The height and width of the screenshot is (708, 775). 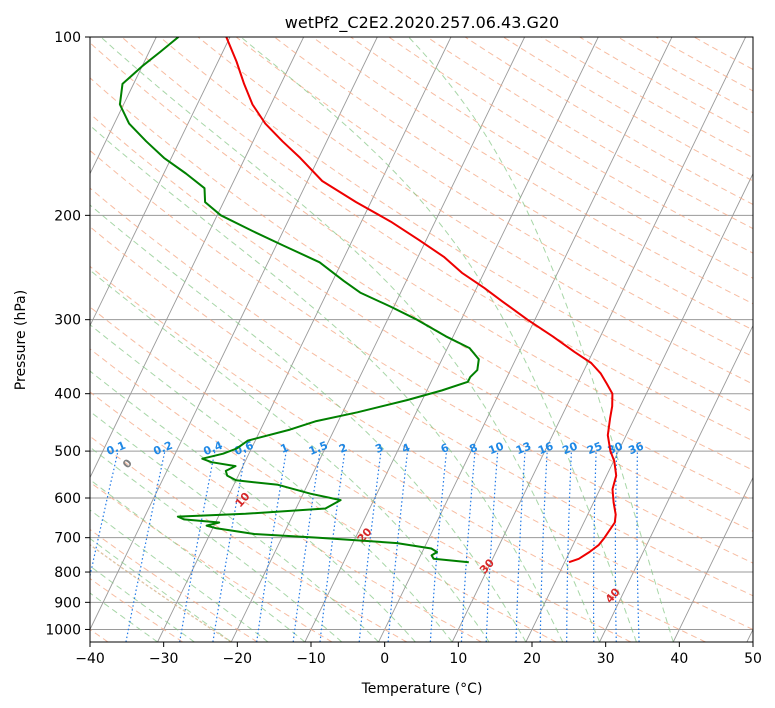 I want to click on y-tick-label: 1000, so click(x=63, y=630).